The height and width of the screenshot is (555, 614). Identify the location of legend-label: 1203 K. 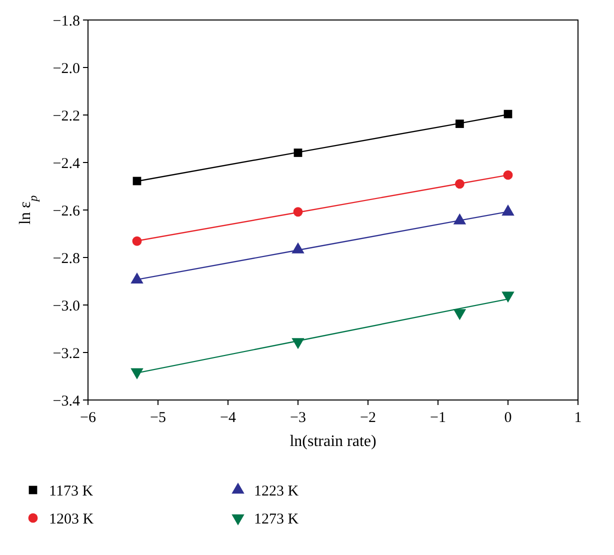
(71, 519).